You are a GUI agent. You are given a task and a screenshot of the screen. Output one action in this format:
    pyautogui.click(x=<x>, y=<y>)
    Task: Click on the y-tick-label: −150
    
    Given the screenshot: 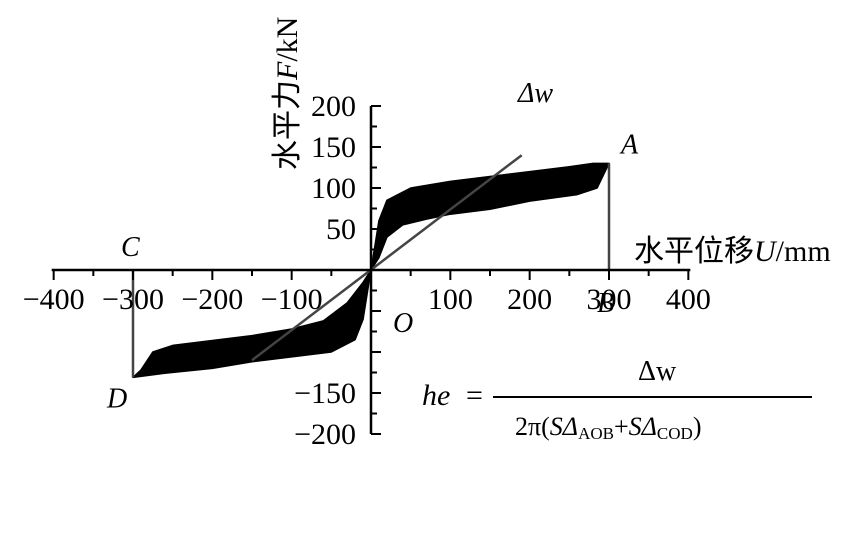 What is the action you would take?
    pyautogui.click(x=325, y=393)
    